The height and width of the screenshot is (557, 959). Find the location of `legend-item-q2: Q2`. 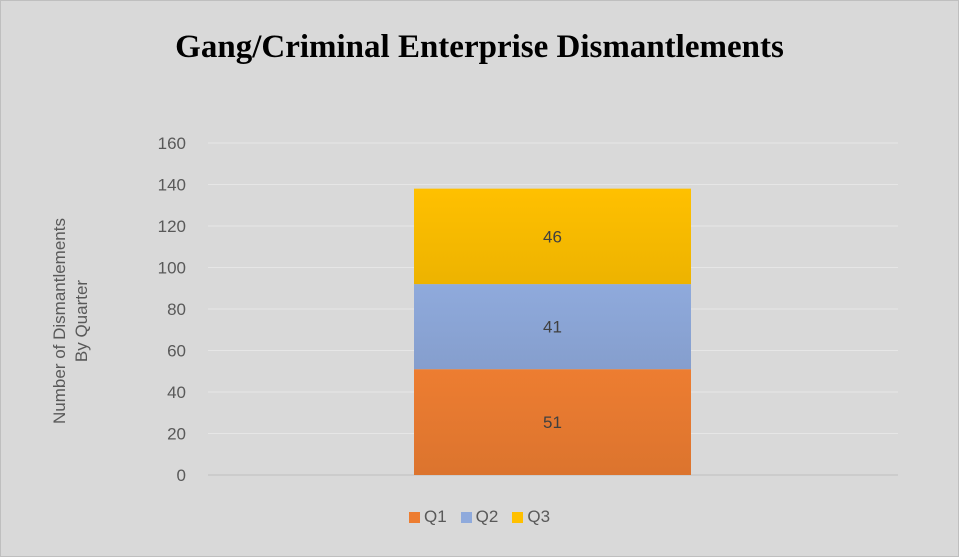

legend-item-q2: Q2 is located at coordinates (479, 517).